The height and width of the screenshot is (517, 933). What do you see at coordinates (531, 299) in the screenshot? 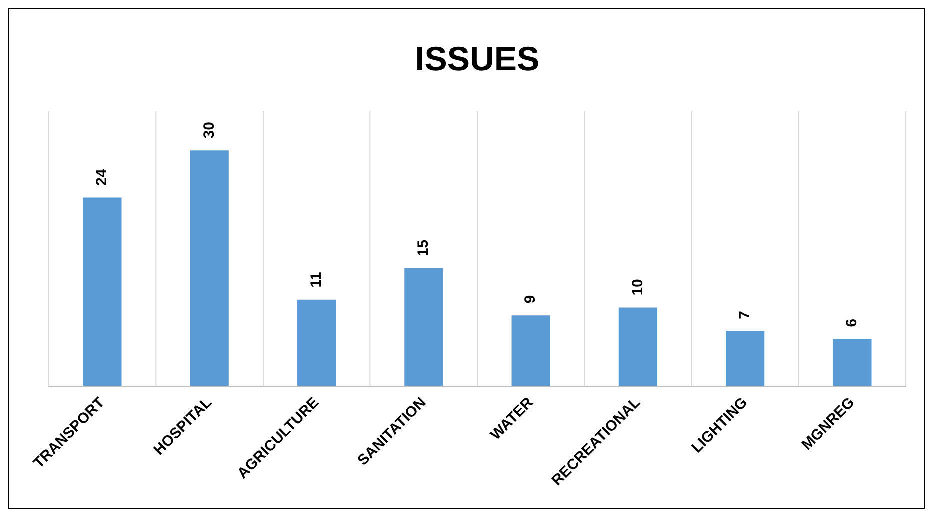
I see `data-label: 9` at bounding box center [531, 299].